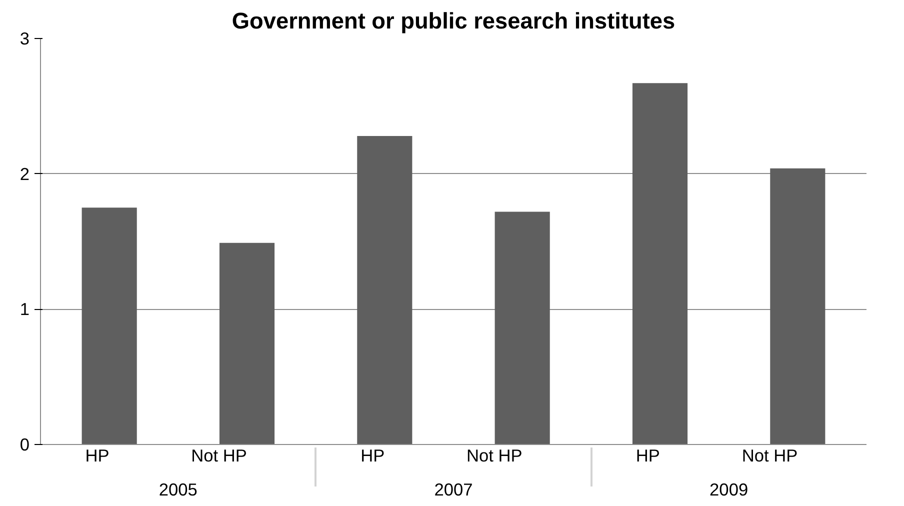 The width and height of the screenshot is (904, 506). Describe the element at coordinates (25, 309) in the screenshot. I see `y-tick-label: 1` at that location.